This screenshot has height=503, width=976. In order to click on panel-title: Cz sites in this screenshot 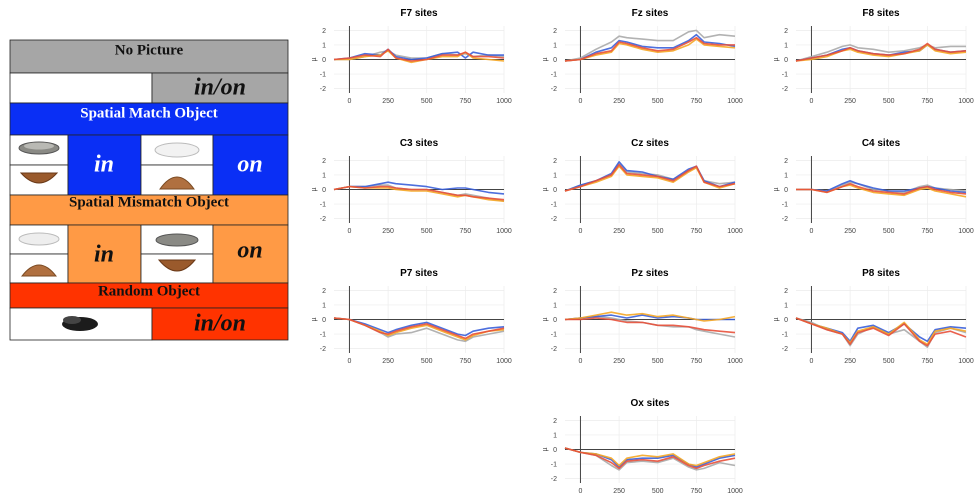, I will do `click(650, 143)`.